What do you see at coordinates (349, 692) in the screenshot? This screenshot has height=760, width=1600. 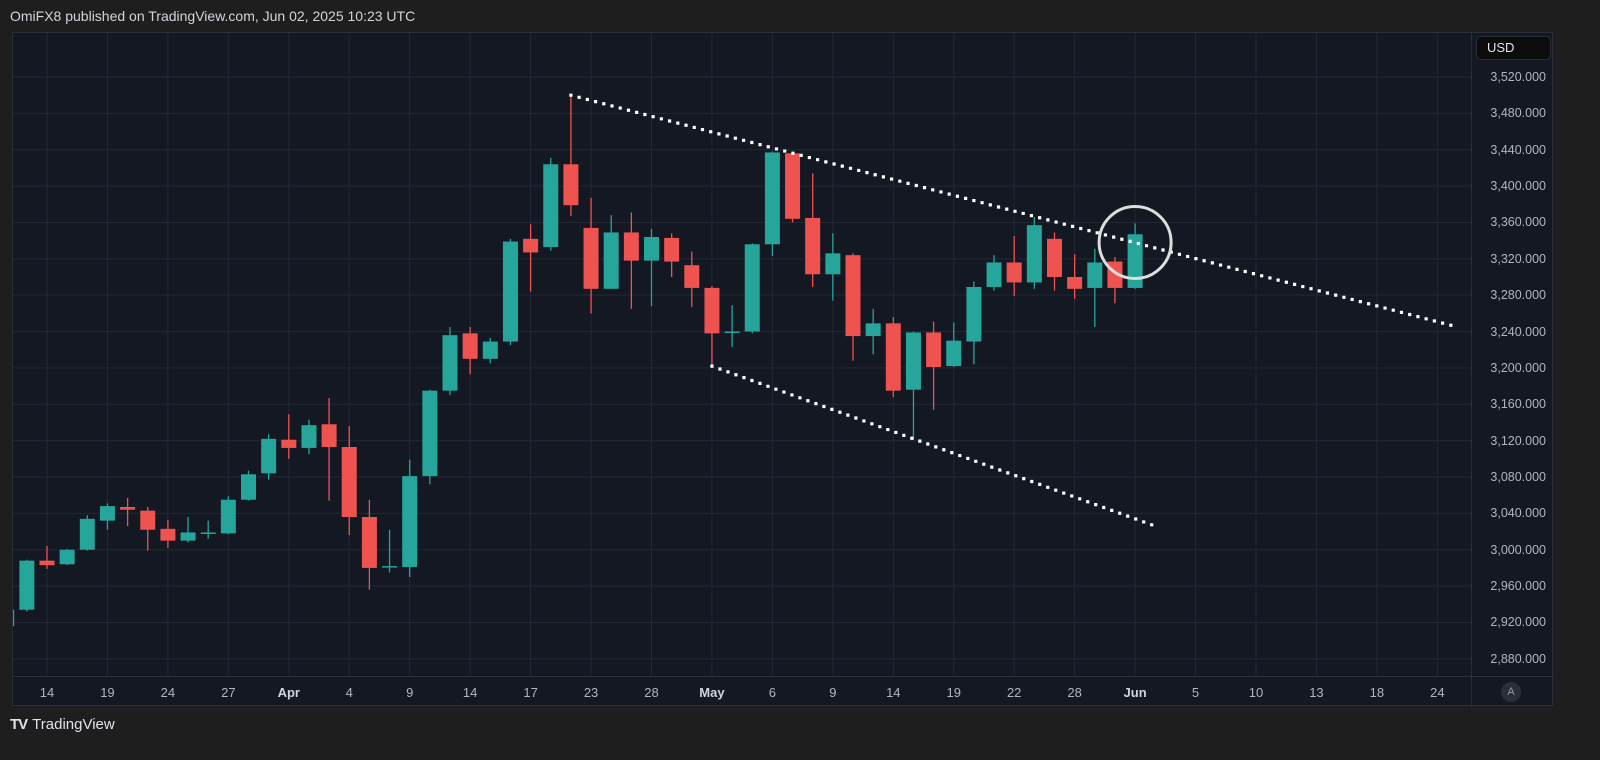 I see `time-tick-label: 4` at bounding box center [349, 692].